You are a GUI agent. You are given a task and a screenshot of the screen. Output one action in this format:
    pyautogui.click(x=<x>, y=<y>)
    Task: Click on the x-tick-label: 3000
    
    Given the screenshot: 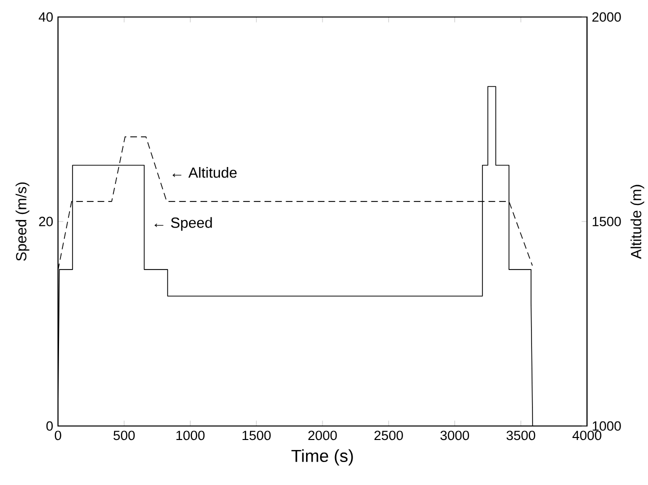 What is the action you would take?
    pyautogui.click(x=455, y=435)
    